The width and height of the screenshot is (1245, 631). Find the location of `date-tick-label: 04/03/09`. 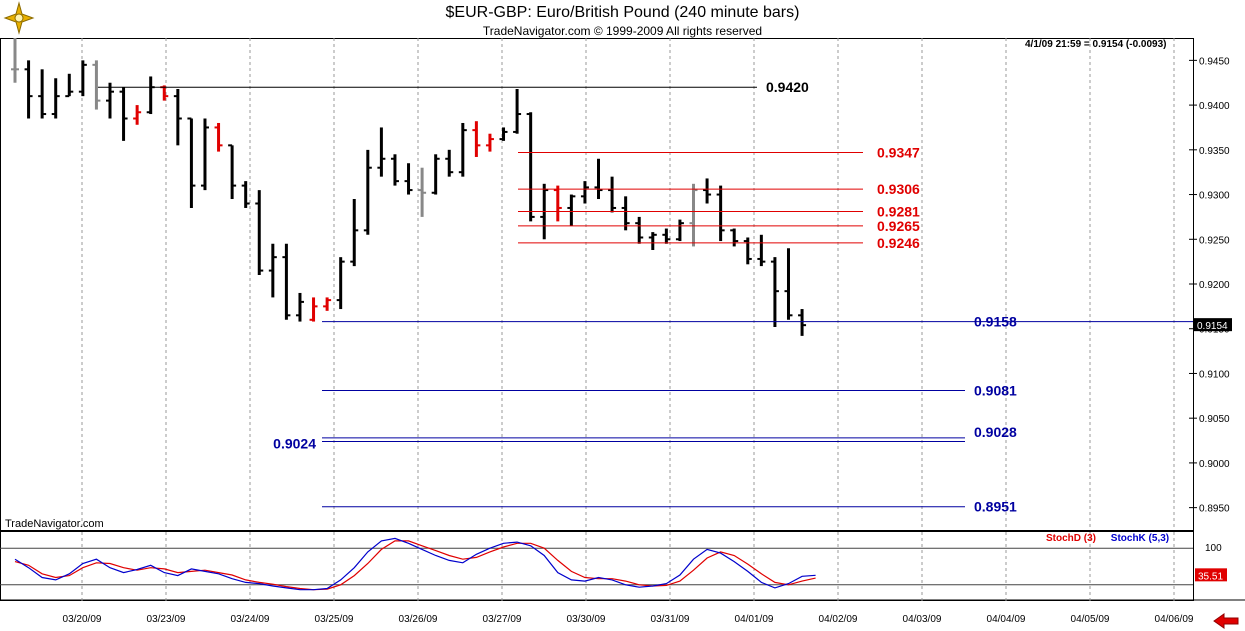

date-tick-label: 04/03/09 is located at coordinates (922, 619).